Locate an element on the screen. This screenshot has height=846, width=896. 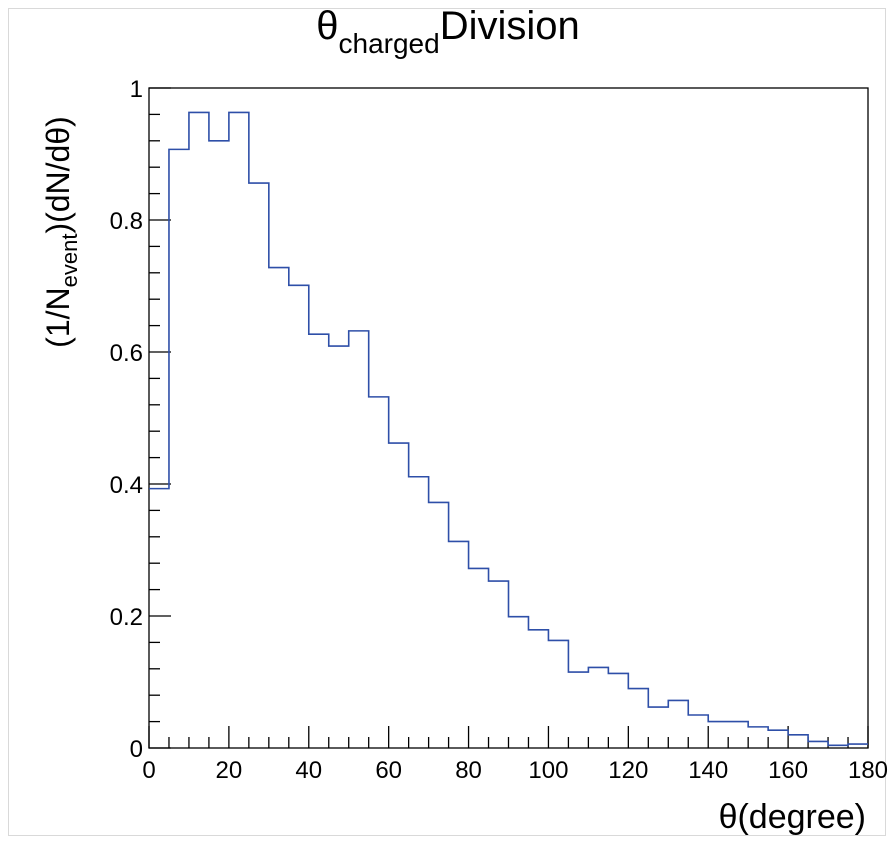
chart-title: θchargedDivision is located at coordinates (448, 32).